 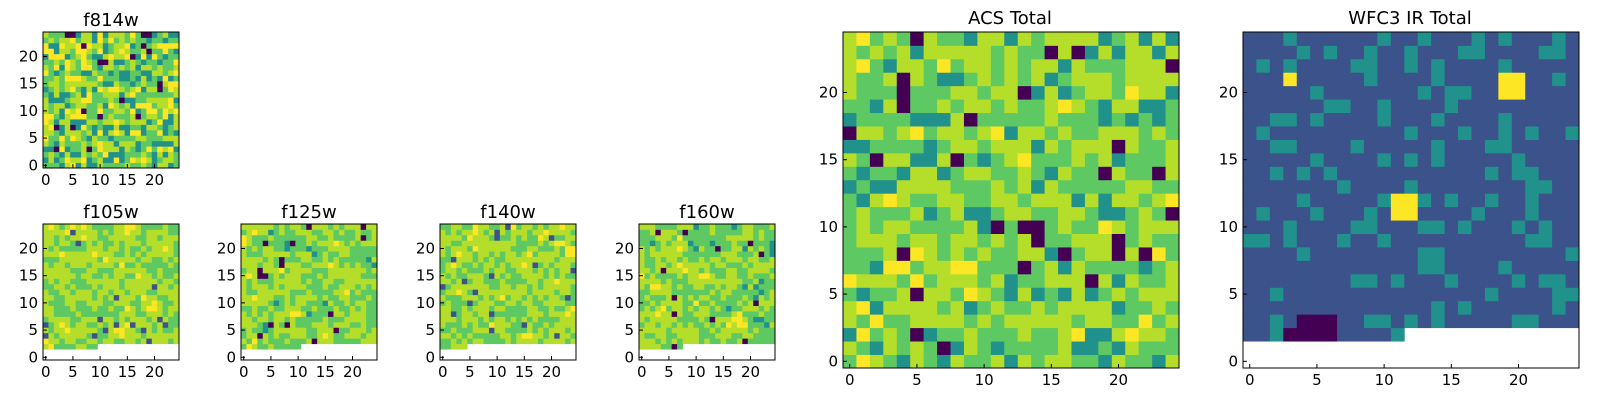 What do you see at coordinates (1386, 376) in the screenshot?
I see `x-ticks-wfc3-ir-total: 0 5 10 15 20` at bounding box center [1386, 376].